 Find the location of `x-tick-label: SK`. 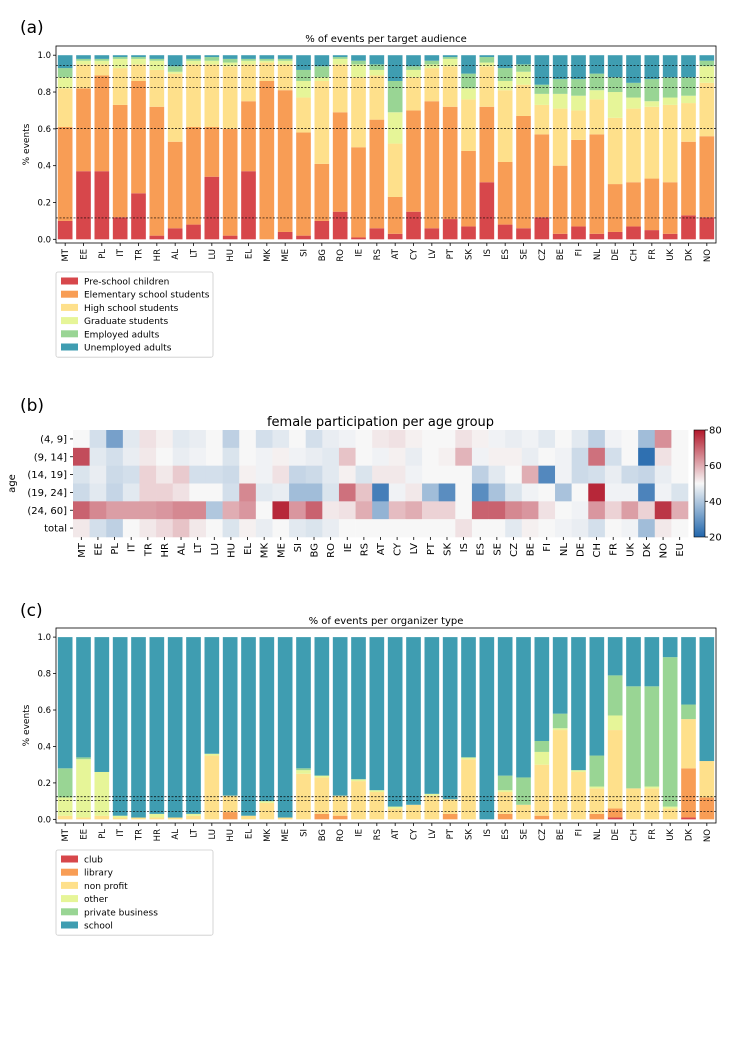

x-tick-label: SK is located at coordinates (447, 549).